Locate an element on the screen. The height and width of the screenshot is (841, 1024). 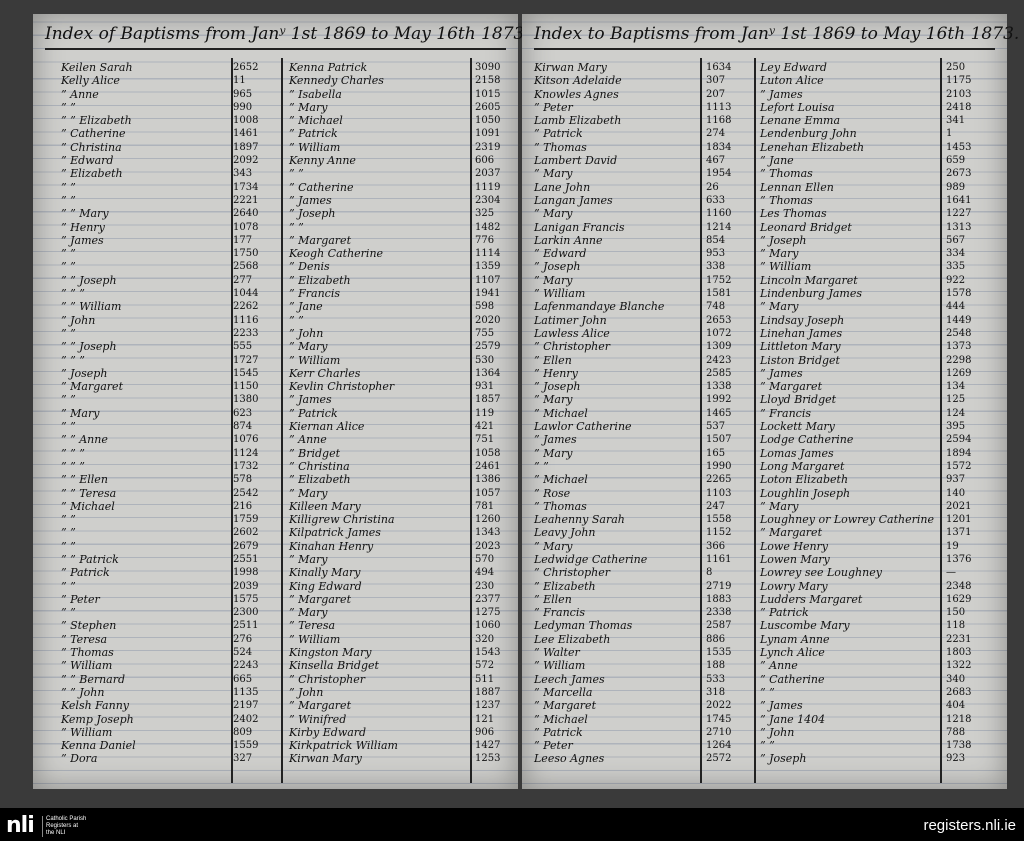
index-entry: Lynch Alice 1803 is located at coordinates (880, 652).